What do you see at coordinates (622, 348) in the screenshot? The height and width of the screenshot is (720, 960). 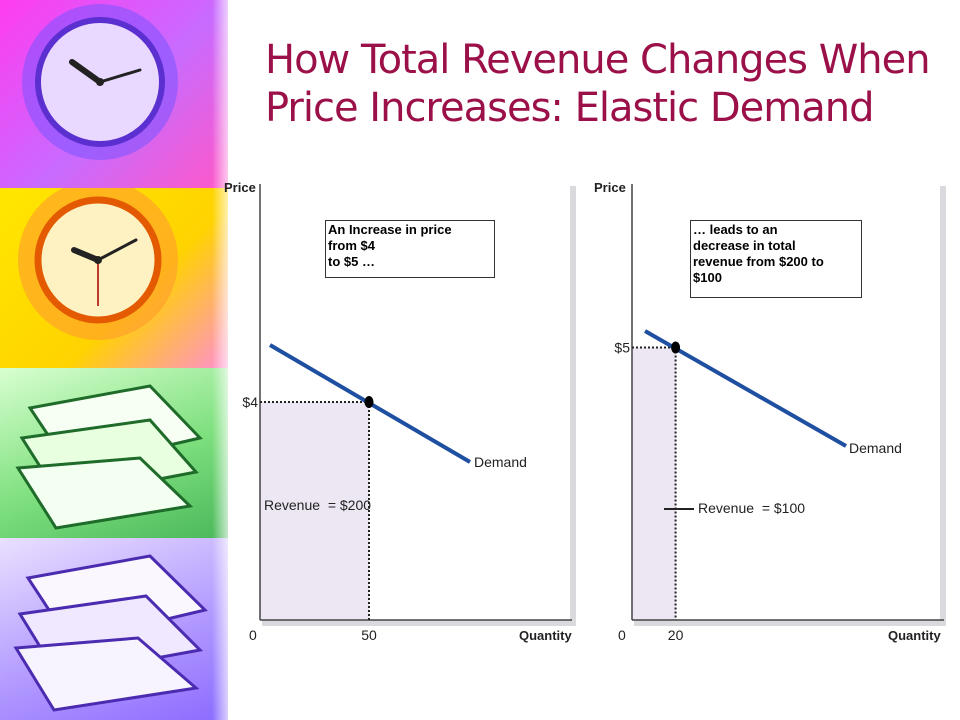 I see `y-tick-label: $5` at bounding box center [622, 348].